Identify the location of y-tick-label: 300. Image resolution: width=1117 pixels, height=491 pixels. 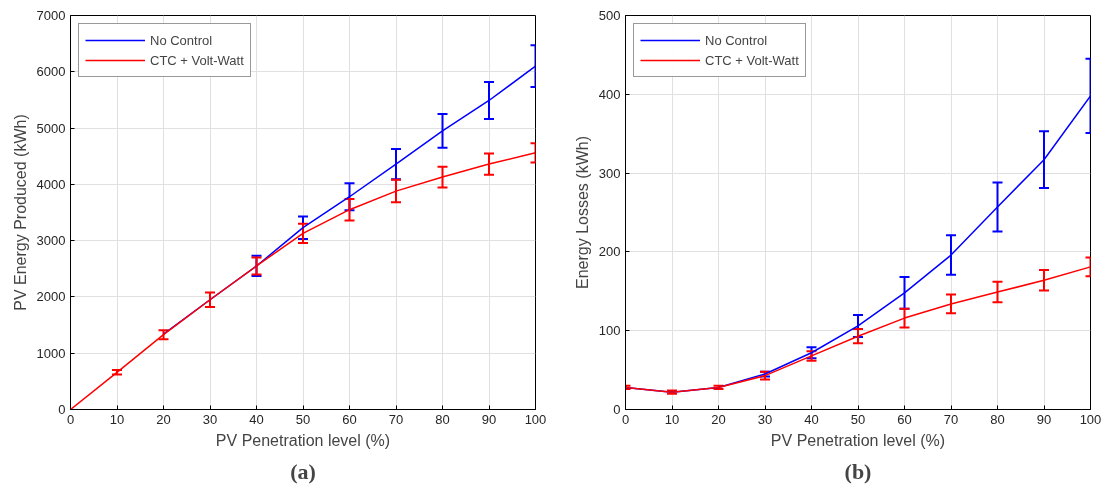
(609, 173).